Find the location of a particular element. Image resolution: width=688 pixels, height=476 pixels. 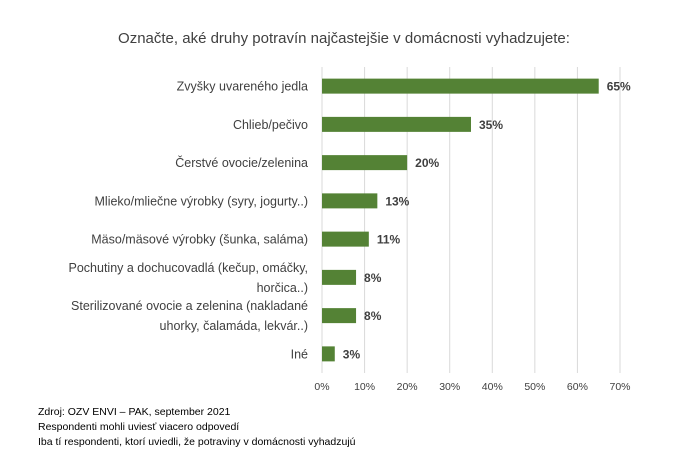

data-label: 20% is located at coordinates (427, 163).